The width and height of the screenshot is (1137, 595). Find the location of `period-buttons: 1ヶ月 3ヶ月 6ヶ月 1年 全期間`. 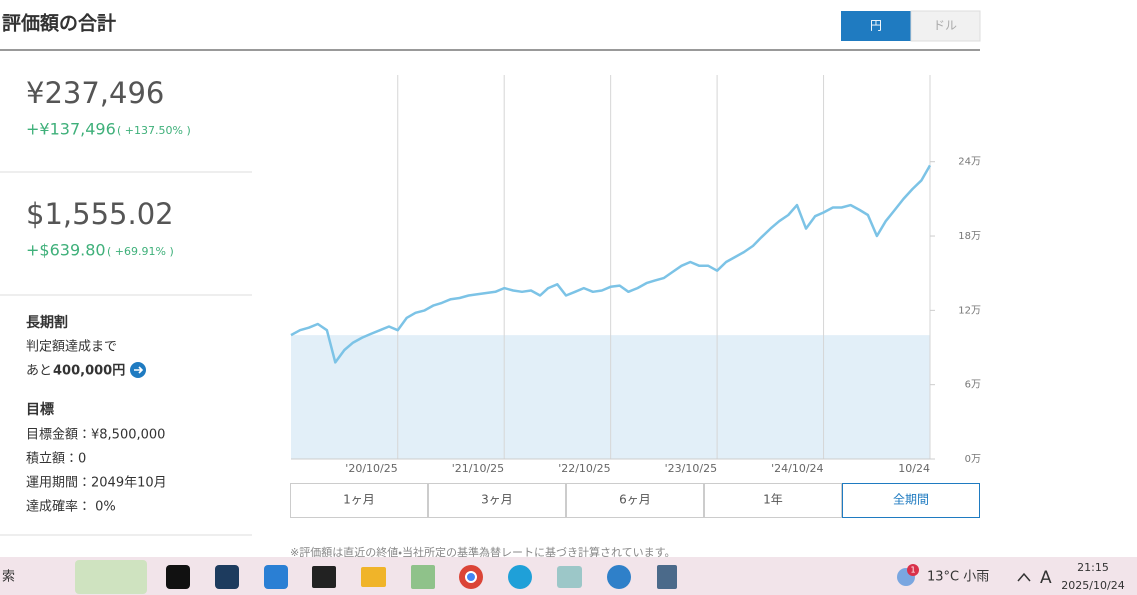

period-buttons: 1ヶ月 3ヶ月 6ヶ月 1年 全期間 is located at coordinates (635, 500).